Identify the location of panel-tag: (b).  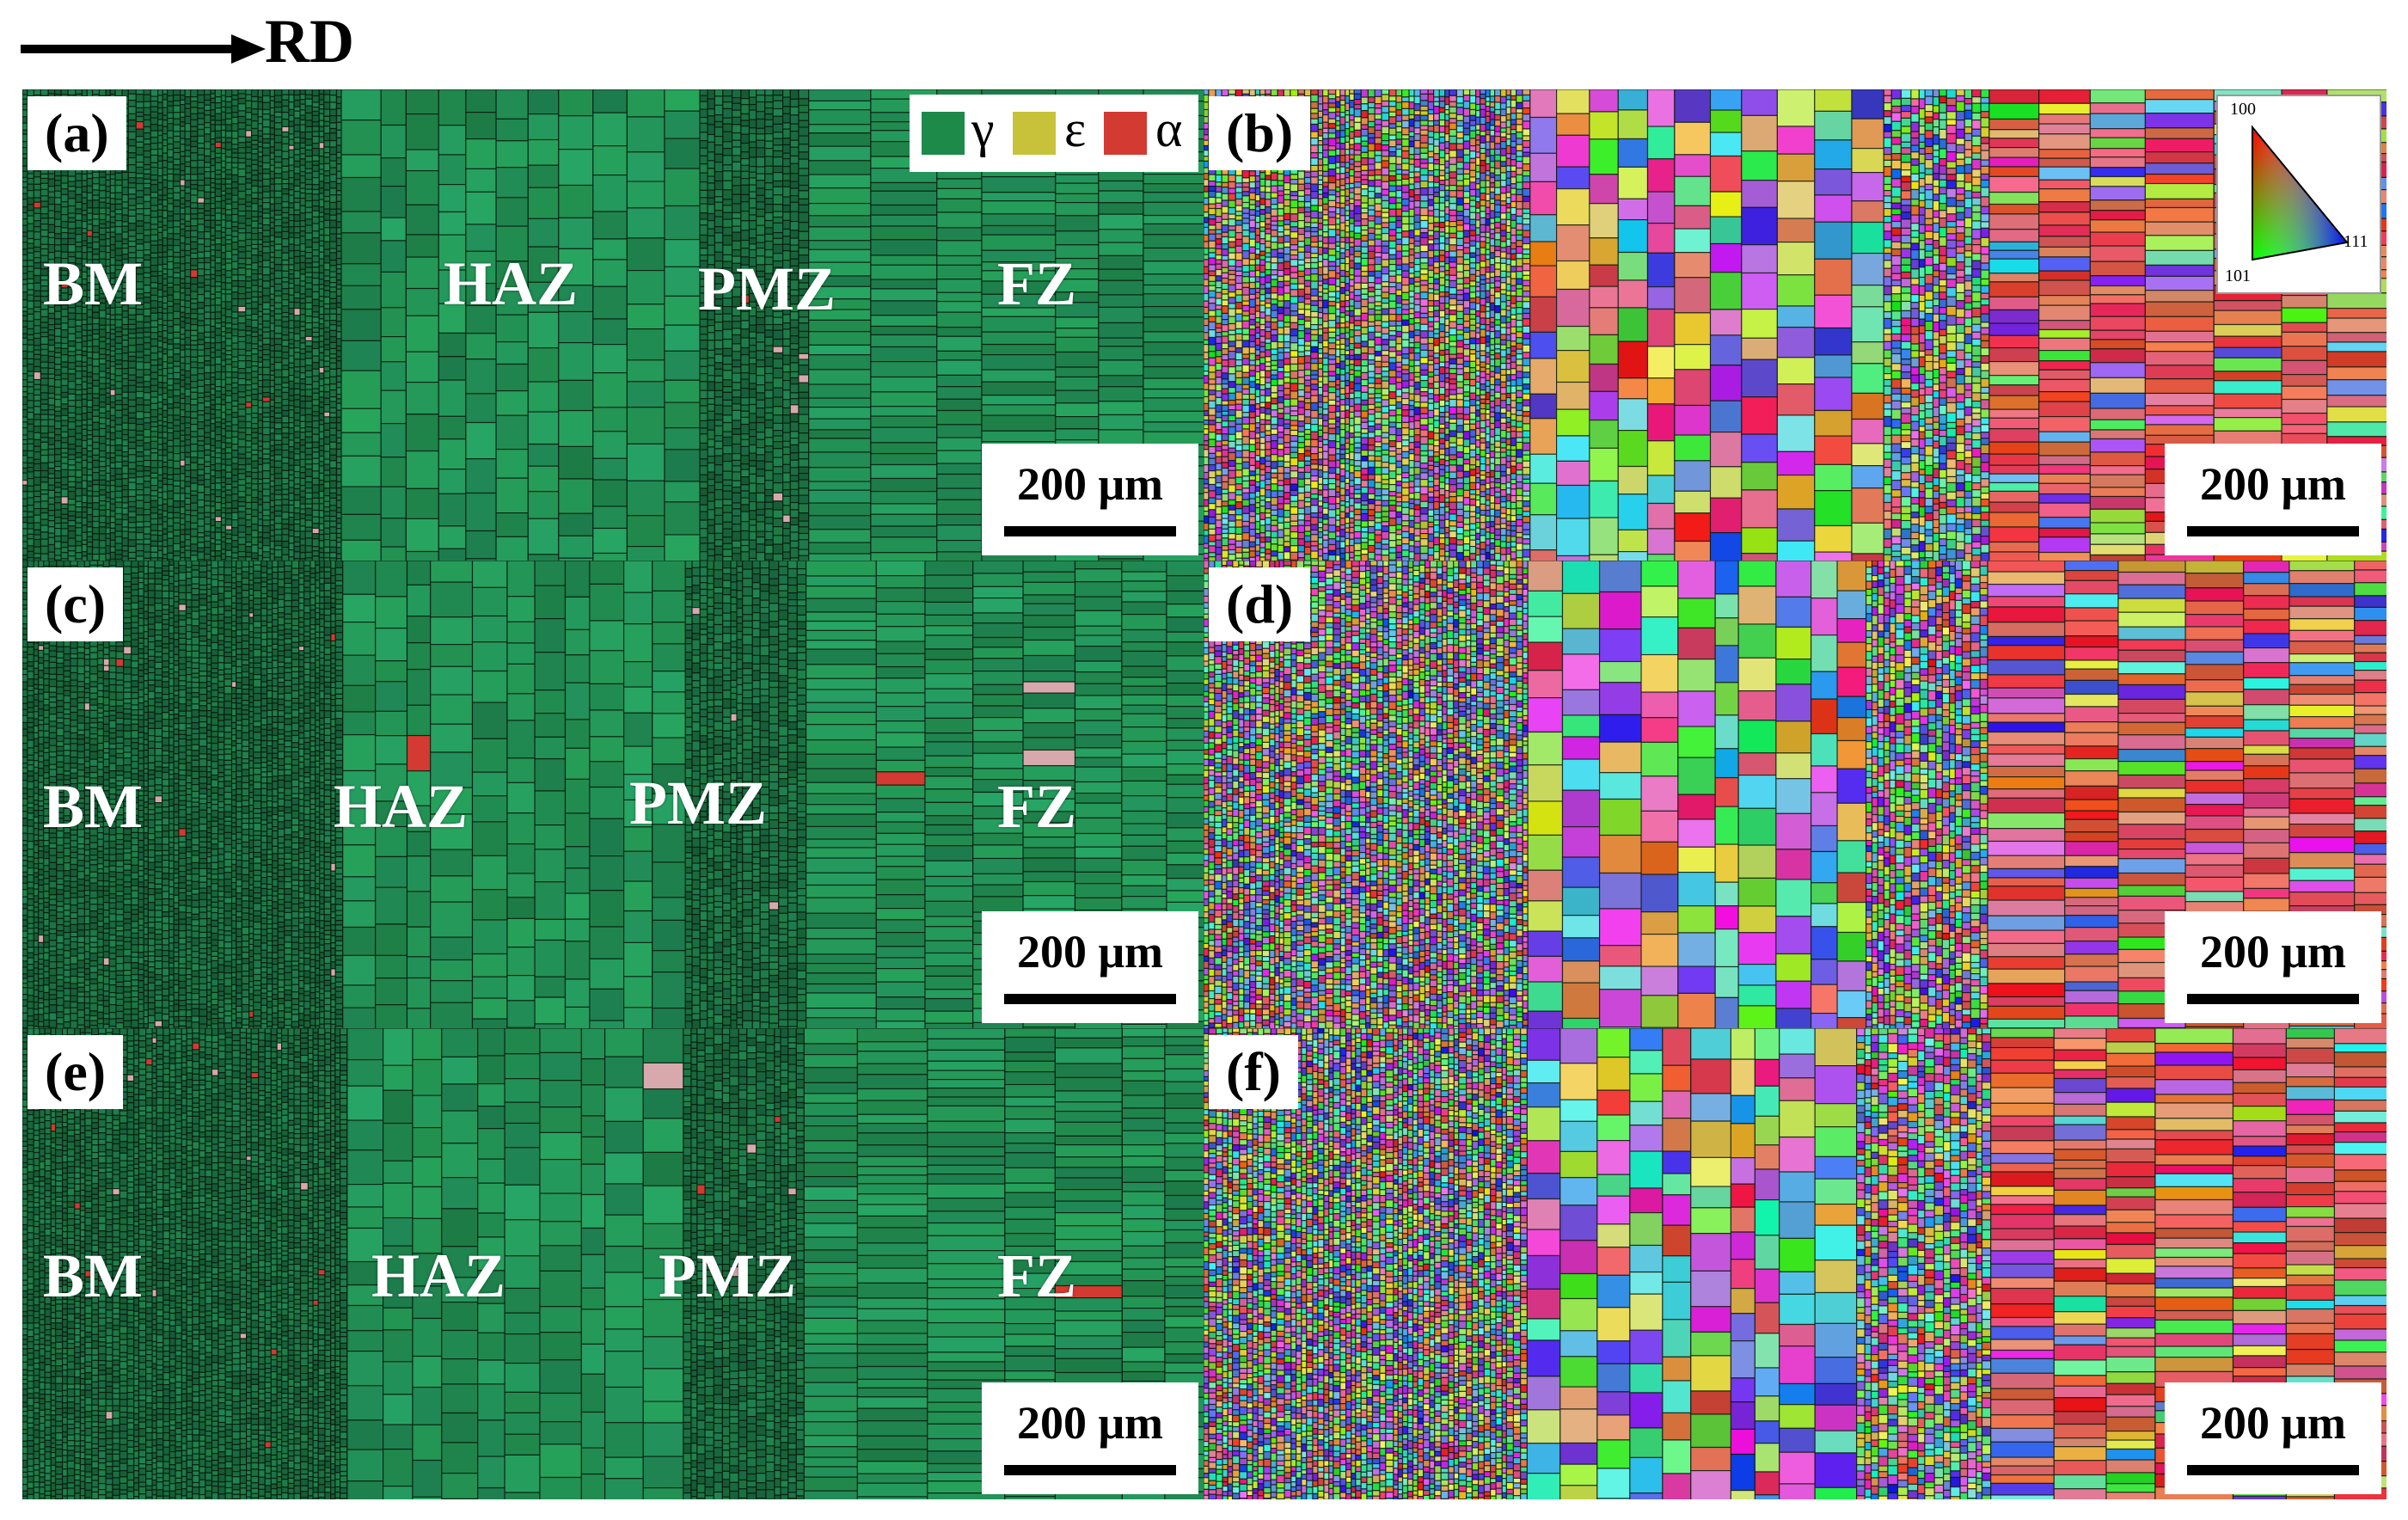
(1260, 133).